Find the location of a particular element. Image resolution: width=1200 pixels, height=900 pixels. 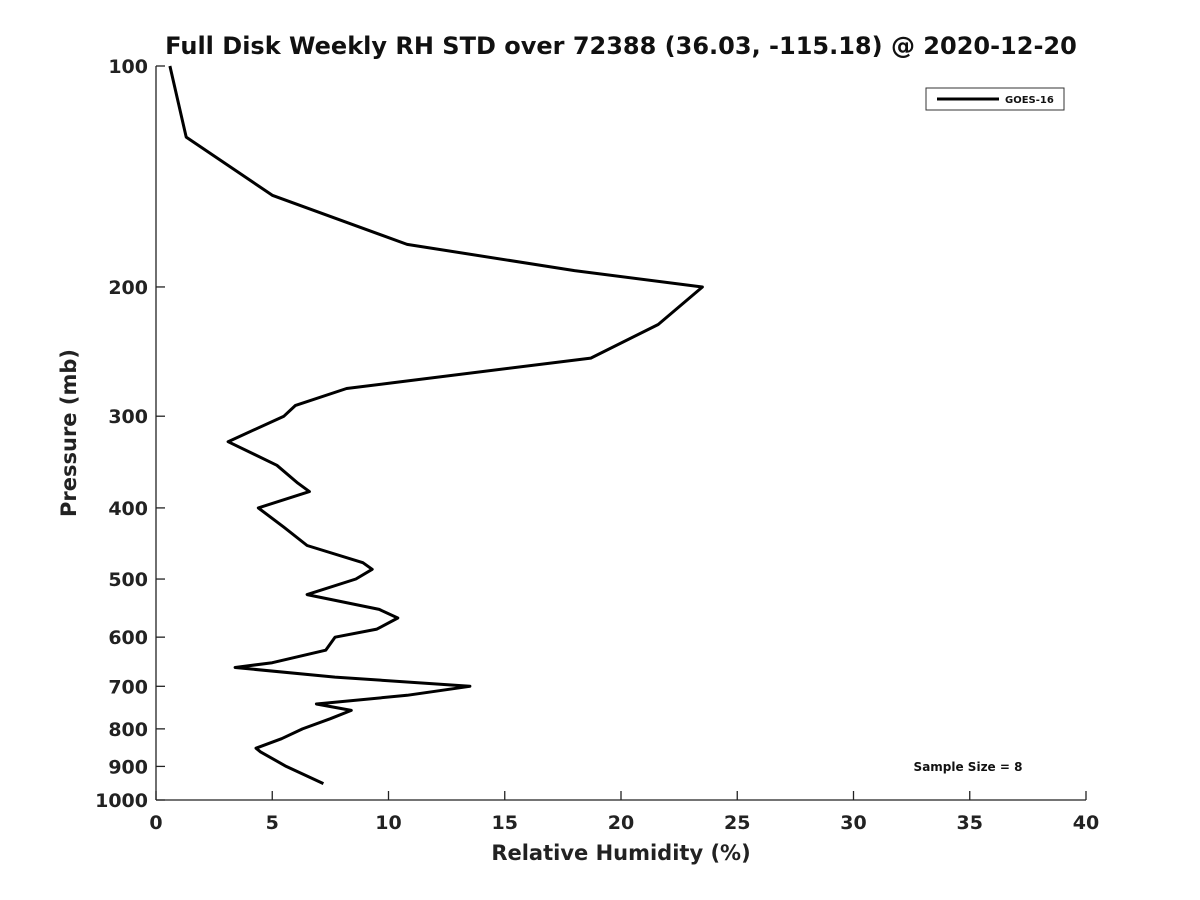

y-tick-label: 600 is located at coordinates (128, 638).